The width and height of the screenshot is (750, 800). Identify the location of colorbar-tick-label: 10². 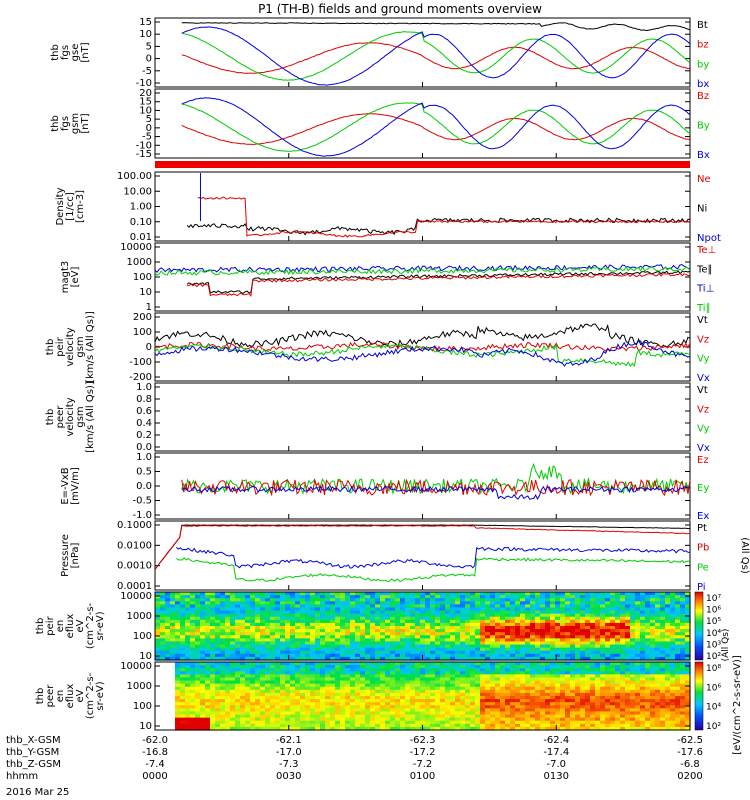
(713, 727).